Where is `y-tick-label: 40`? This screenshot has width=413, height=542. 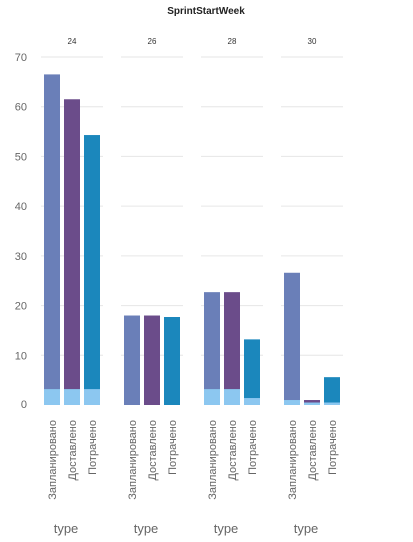 y-tick-label: 40 is located at coordinates (21, 207).